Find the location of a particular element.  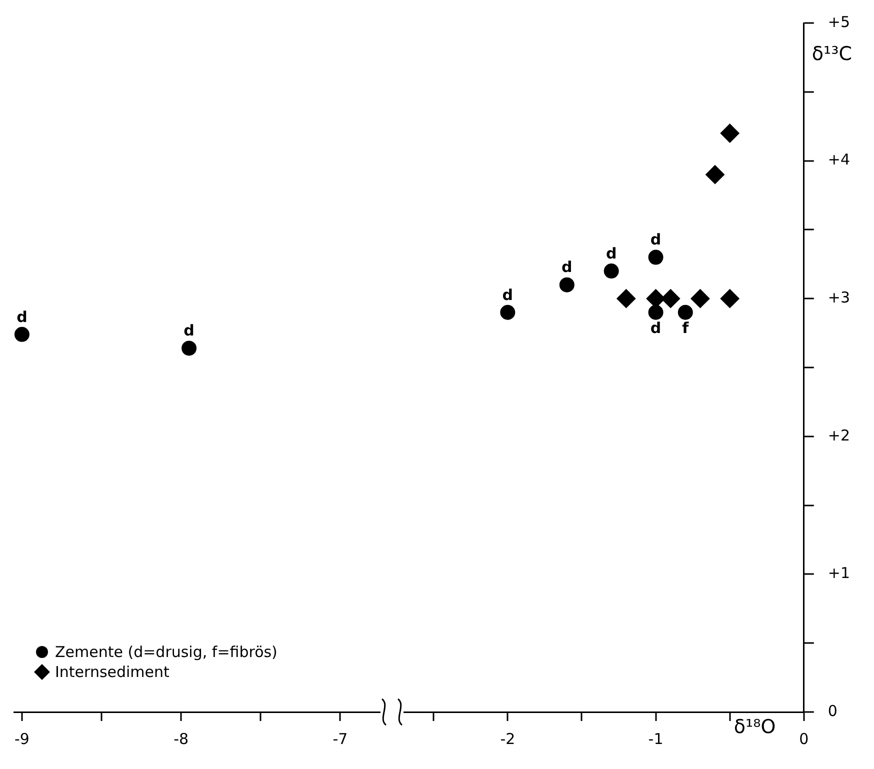

x-tick-label: -8 is located at coordinates (181, 739).